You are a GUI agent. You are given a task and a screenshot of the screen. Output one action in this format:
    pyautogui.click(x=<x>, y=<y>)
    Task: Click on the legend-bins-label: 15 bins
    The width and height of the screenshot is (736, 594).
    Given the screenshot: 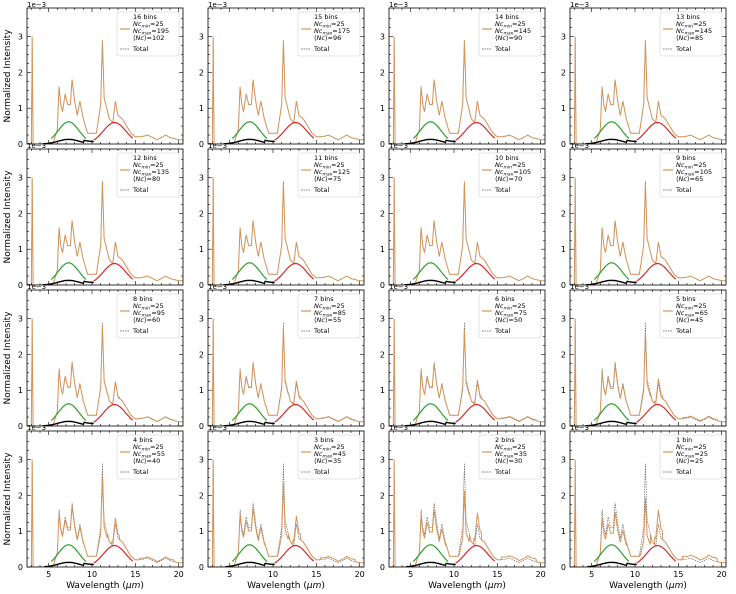 What is the action you would take?
    pyautogui.click(x=326, y=17)
    